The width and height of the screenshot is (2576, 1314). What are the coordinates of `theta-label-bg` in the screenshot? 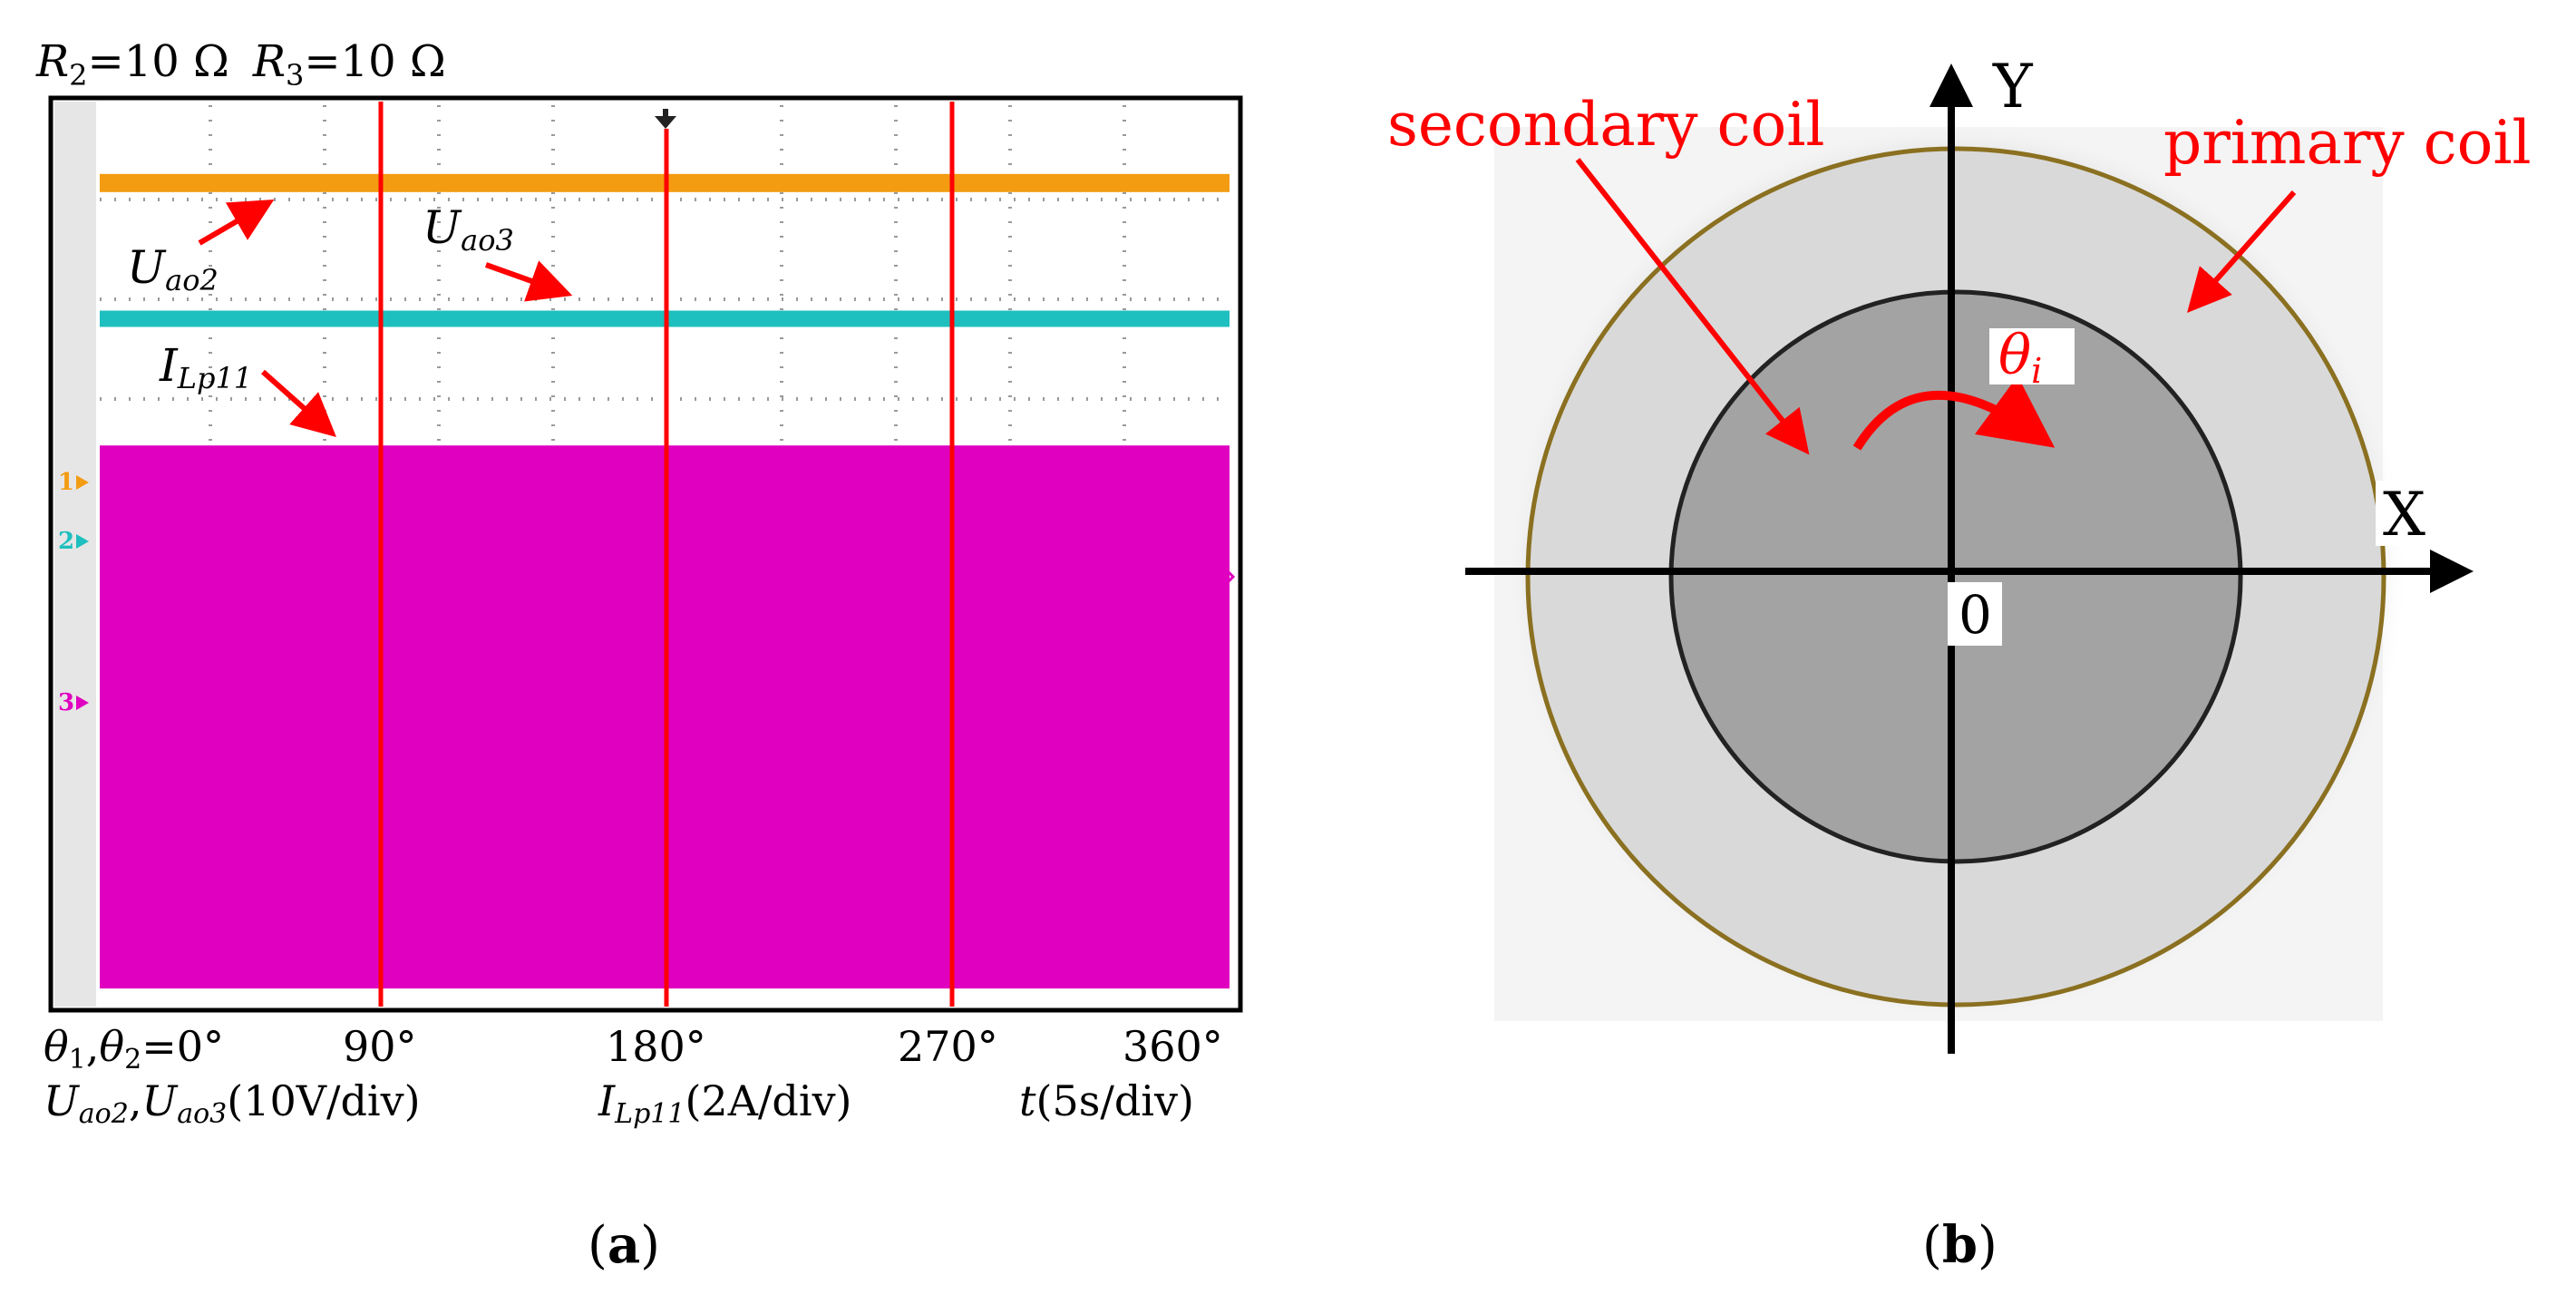 It's located at (2032, 356).